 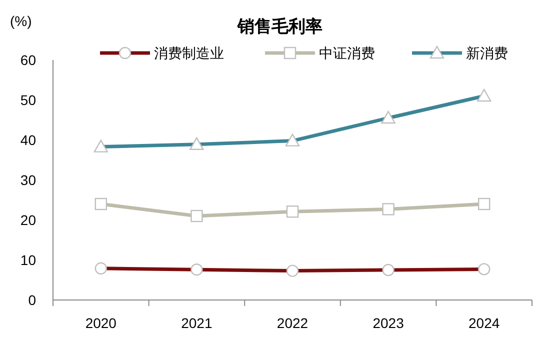 What do you see at coordinates (484, 323) in the screenshot?
I see `x-tick-label: 2024` at bounding box center [484, 323].